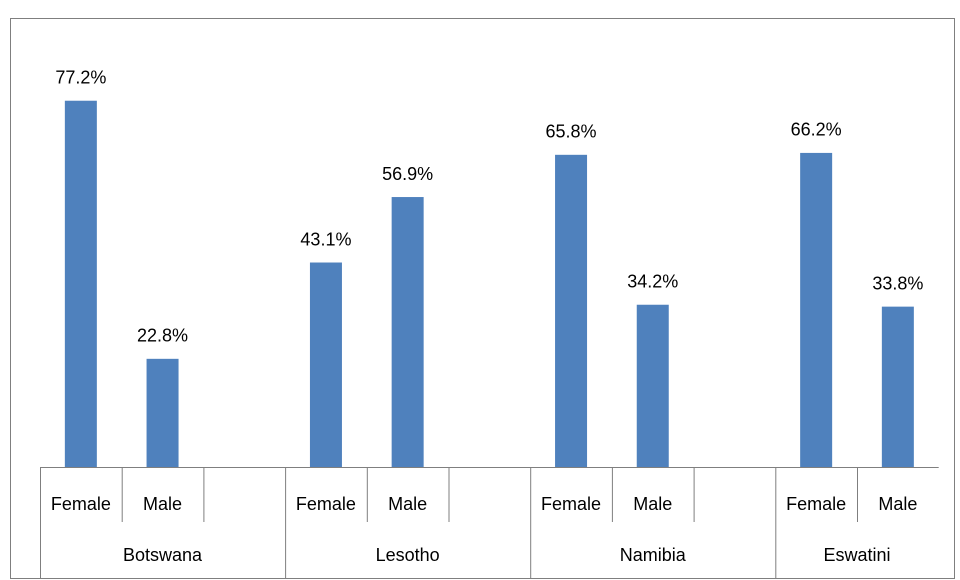 The width and height of the screenshot is (960, 580). Describe the element at coordinates (325, 239) in the screenshot. I see `data-label: 43.1%` at that location.